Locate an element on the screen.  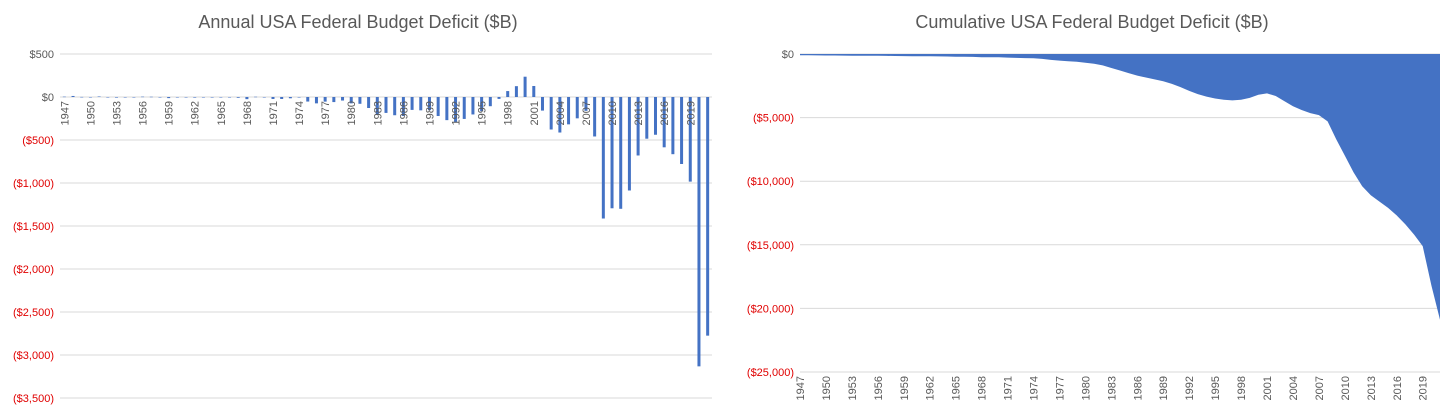
annual-chart-title: Annual USA Federal Budget Deficit ($B) is located at coordinates (358, 22).